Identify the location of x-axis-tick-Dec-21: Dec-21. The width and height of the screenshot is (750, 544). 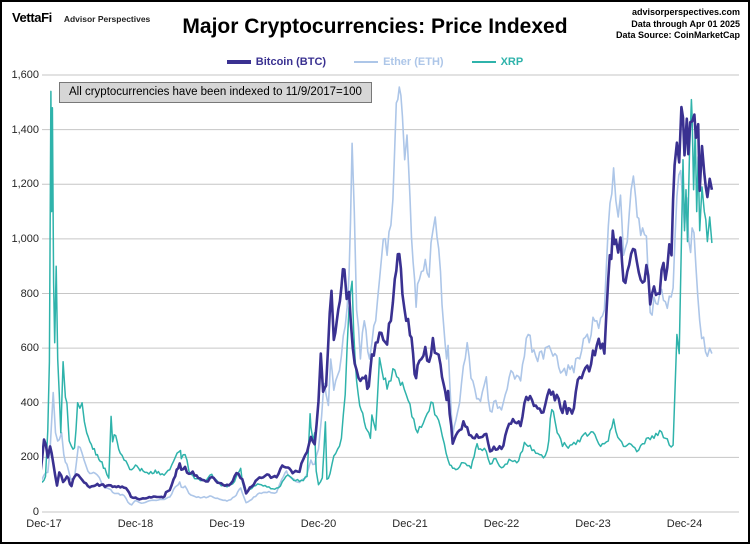
(410, 524).